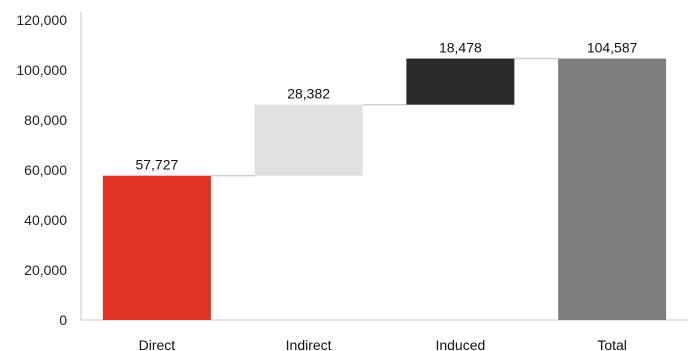 Image resolution: width=690 pixels, height=351 pixels. Describe the element at coordinates (383, 344) in the screenshot. I see `x-axis-category-labels: Direct Indirect Induced Total` at that location.